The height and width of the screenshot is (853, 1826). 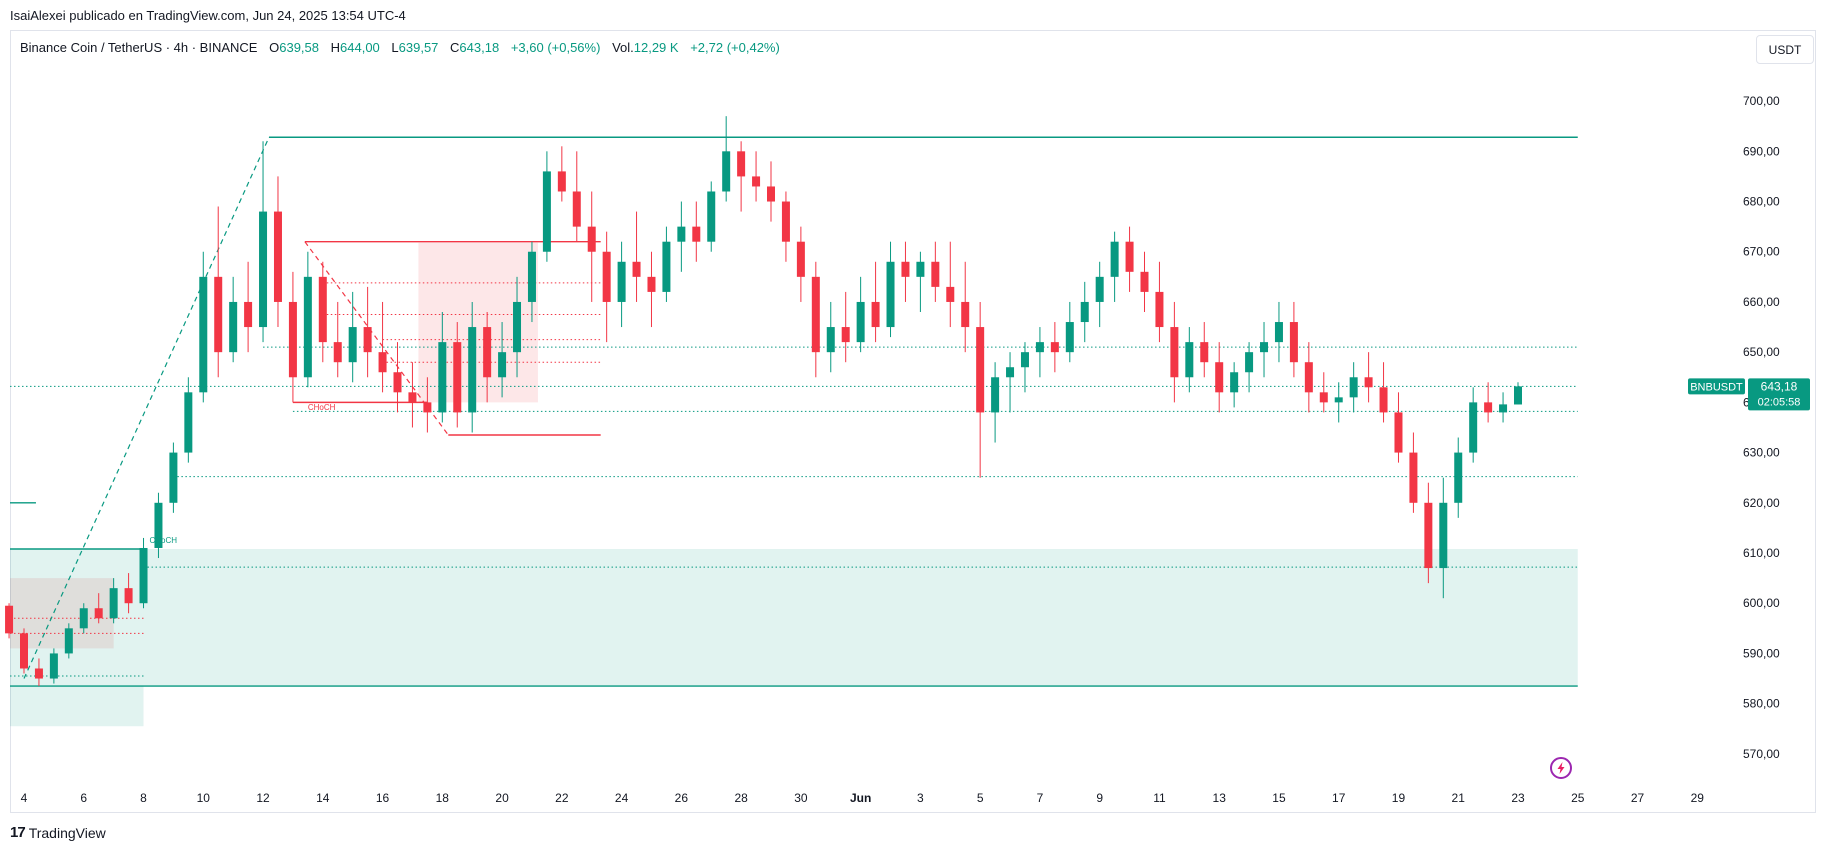 What do you see at coordinates (67, 832) in the screenshot?
I see `tradingview-brand: TradingView` at bounding box center [67, 832].